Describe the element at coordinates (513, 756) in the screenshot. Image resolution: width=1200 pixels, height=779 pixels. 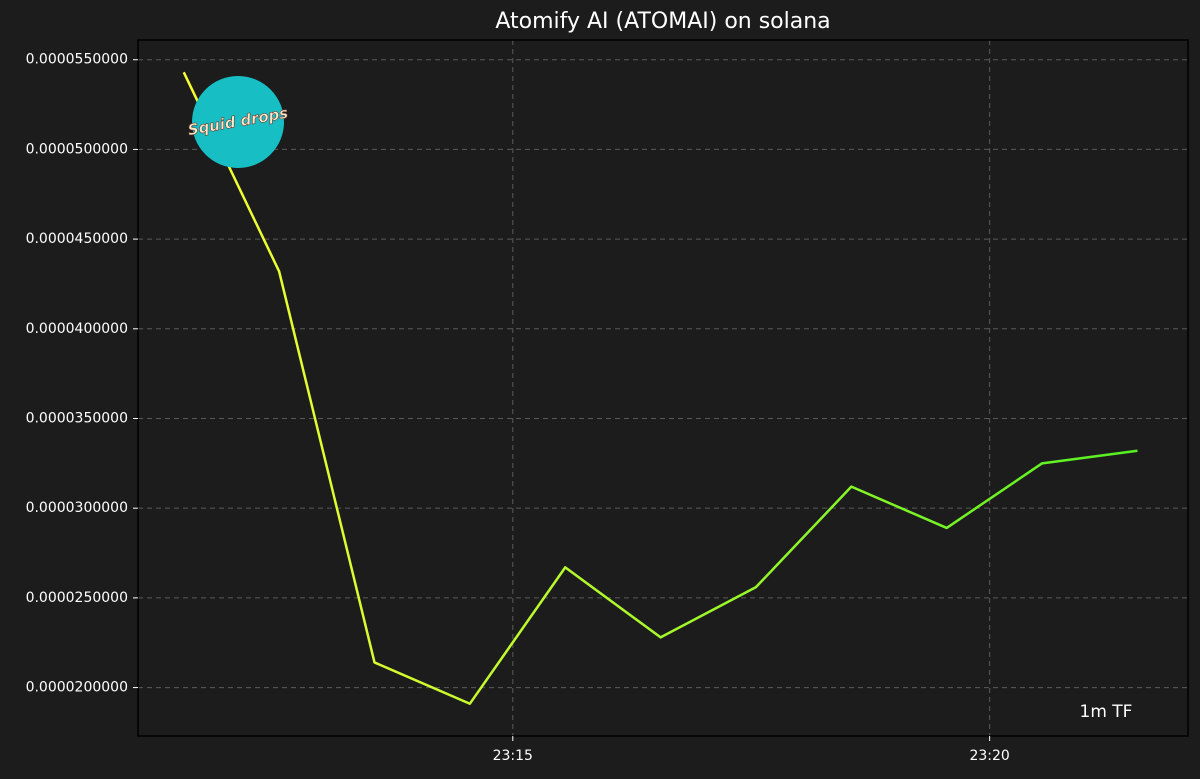
I see `x-tick-label: 23:15` at that location.